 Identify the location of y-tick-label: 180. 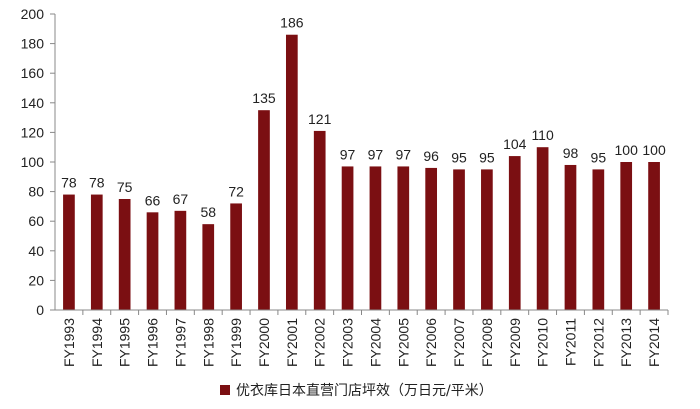
(33, 44).